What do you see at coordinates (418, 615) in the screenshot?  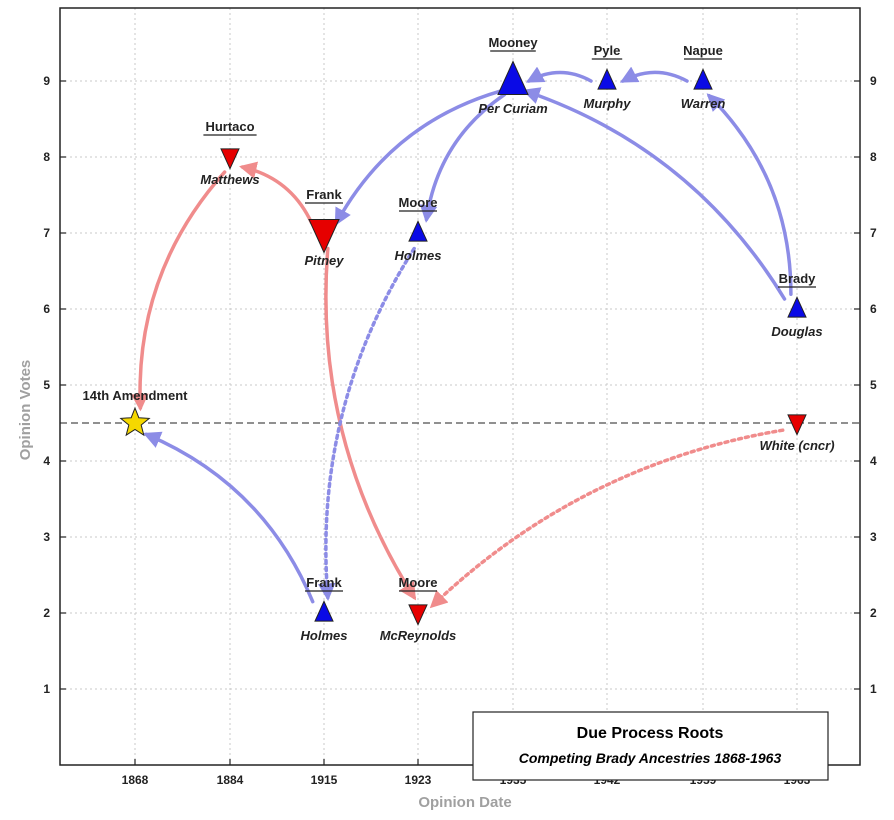 I see `marker-moore_mcreynolds` at bounding box center [418, 615].